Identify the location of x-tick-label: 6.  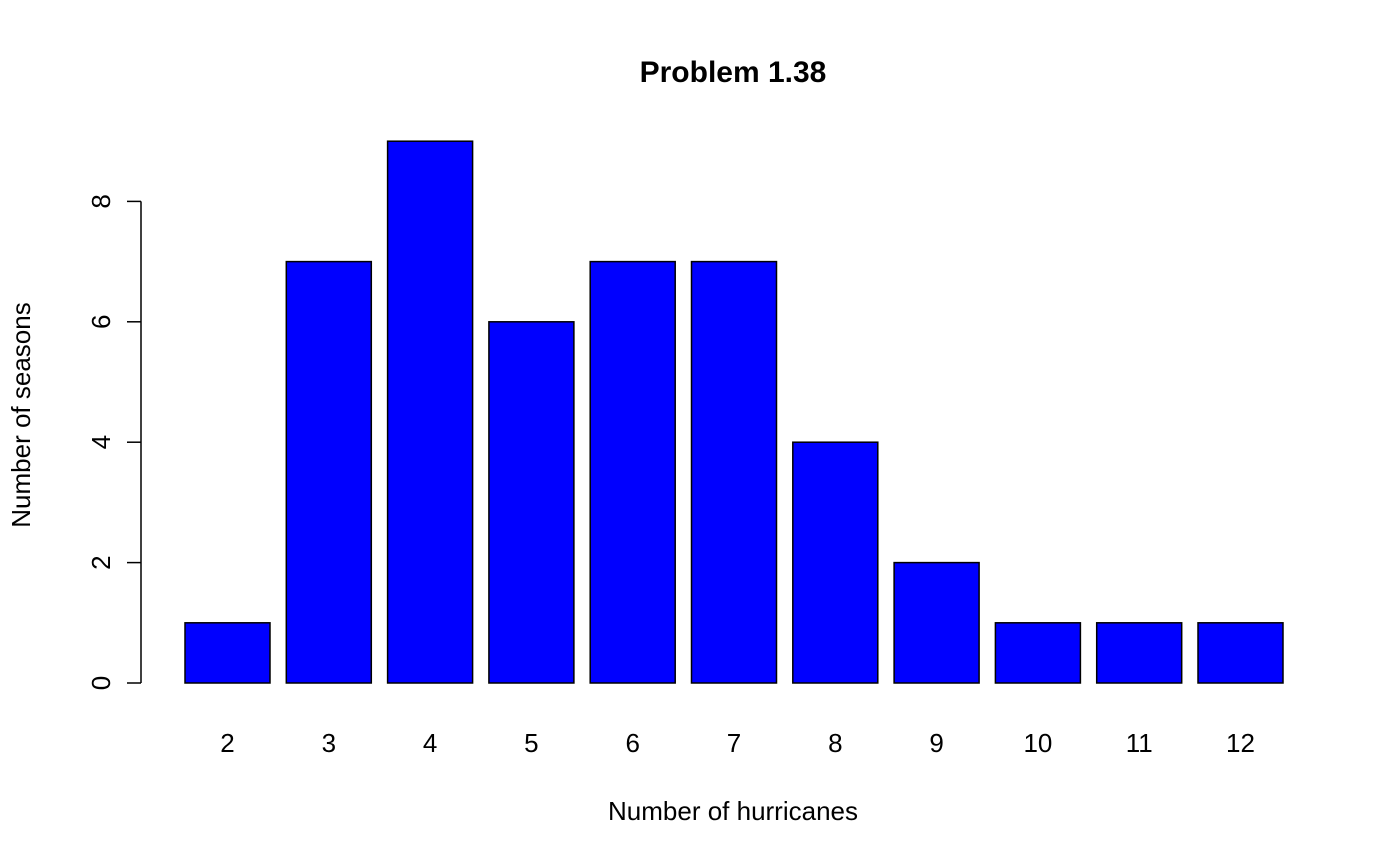
(632, 743).